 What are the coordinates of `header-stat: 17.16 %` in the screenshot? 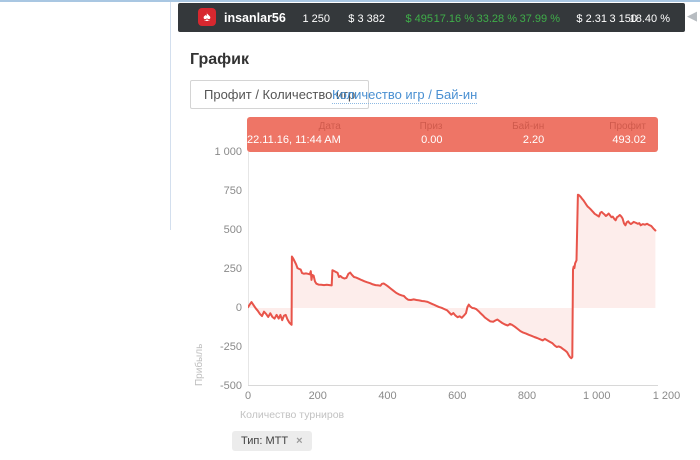 It's located at (453, 19).